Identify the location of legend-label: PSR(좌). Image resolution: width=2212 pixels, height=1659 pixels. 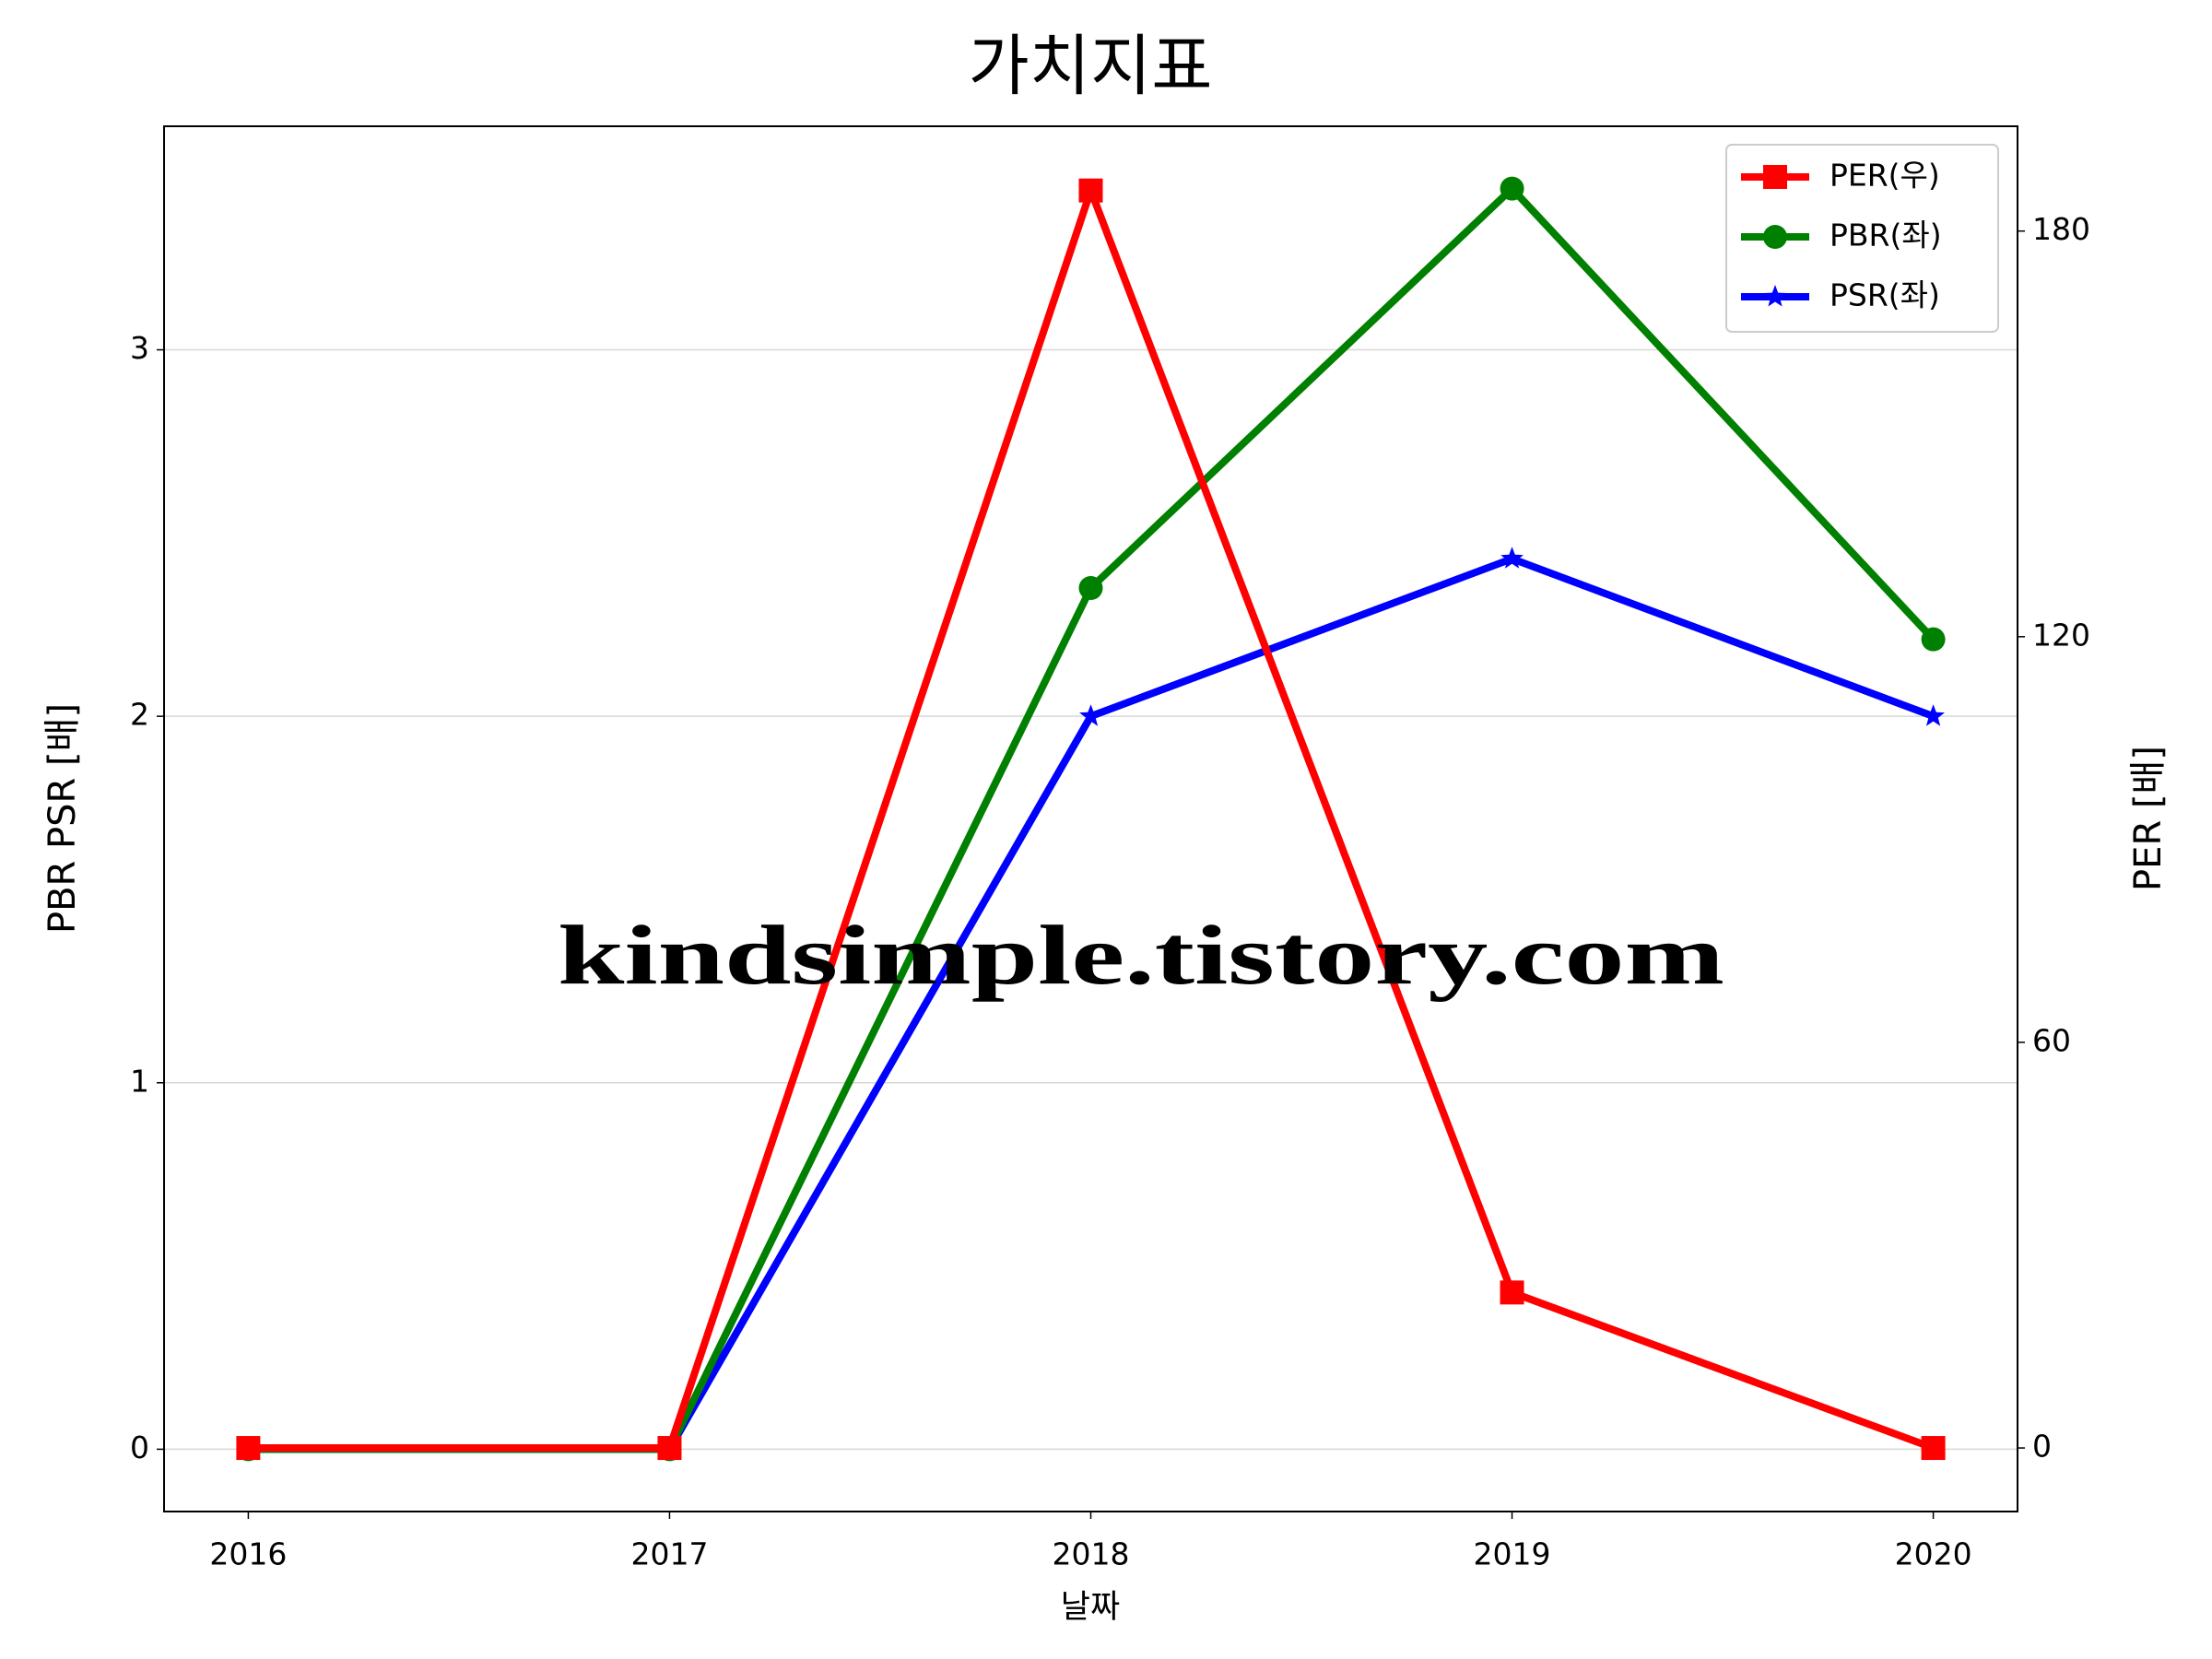
(1885, 295).